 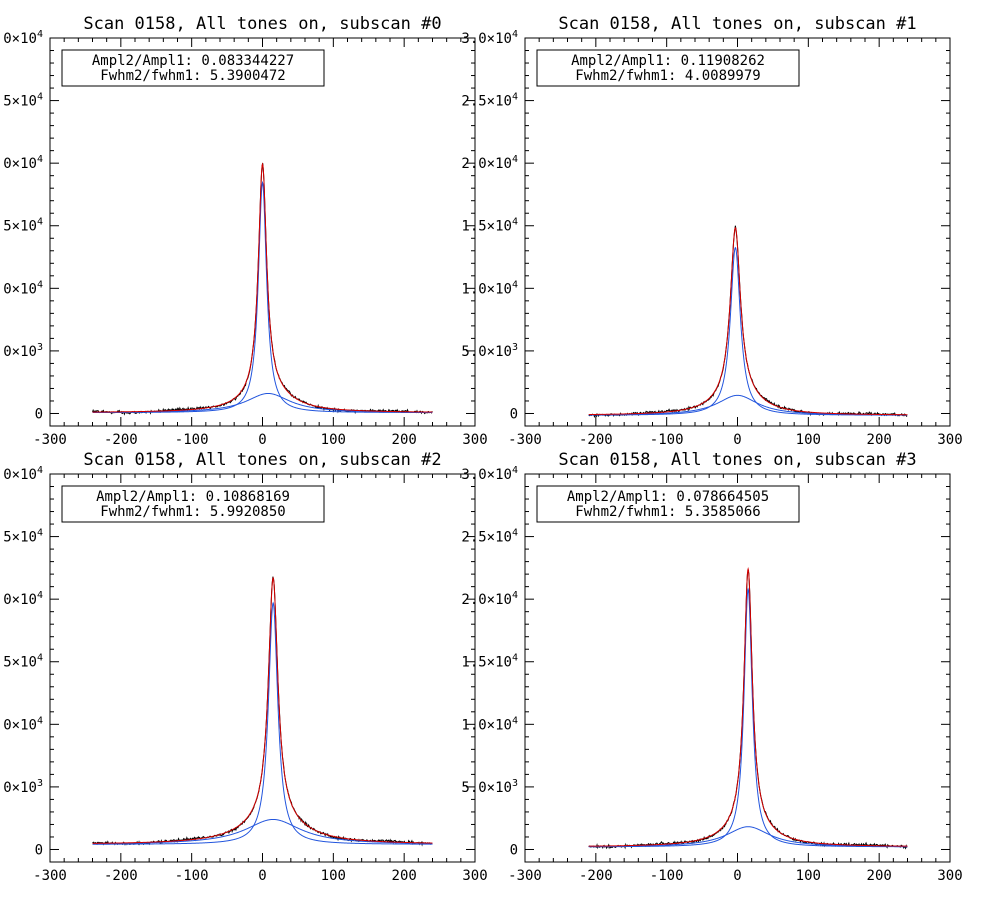 I want to click on chart-title: Scan 0158, All tones on, subscan #3, so click(x=737, y=460).